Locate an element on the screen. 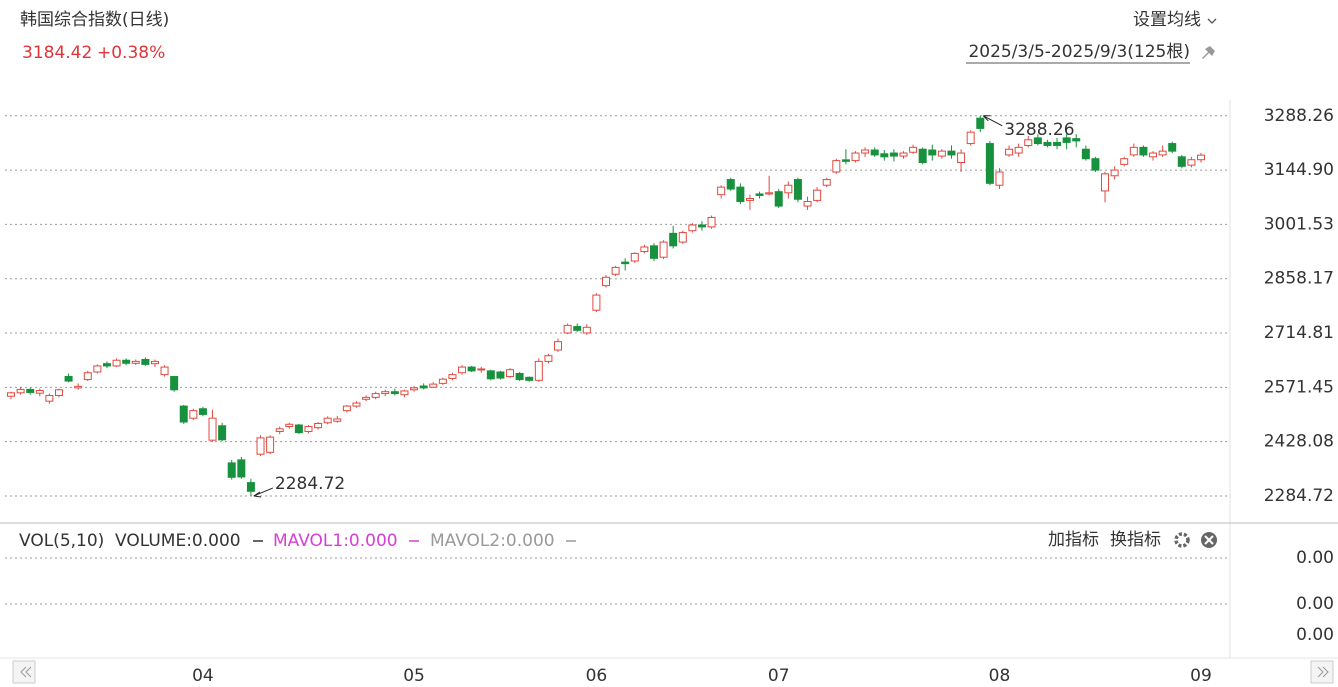  settings-icon is located at coordinates (1182, 540).